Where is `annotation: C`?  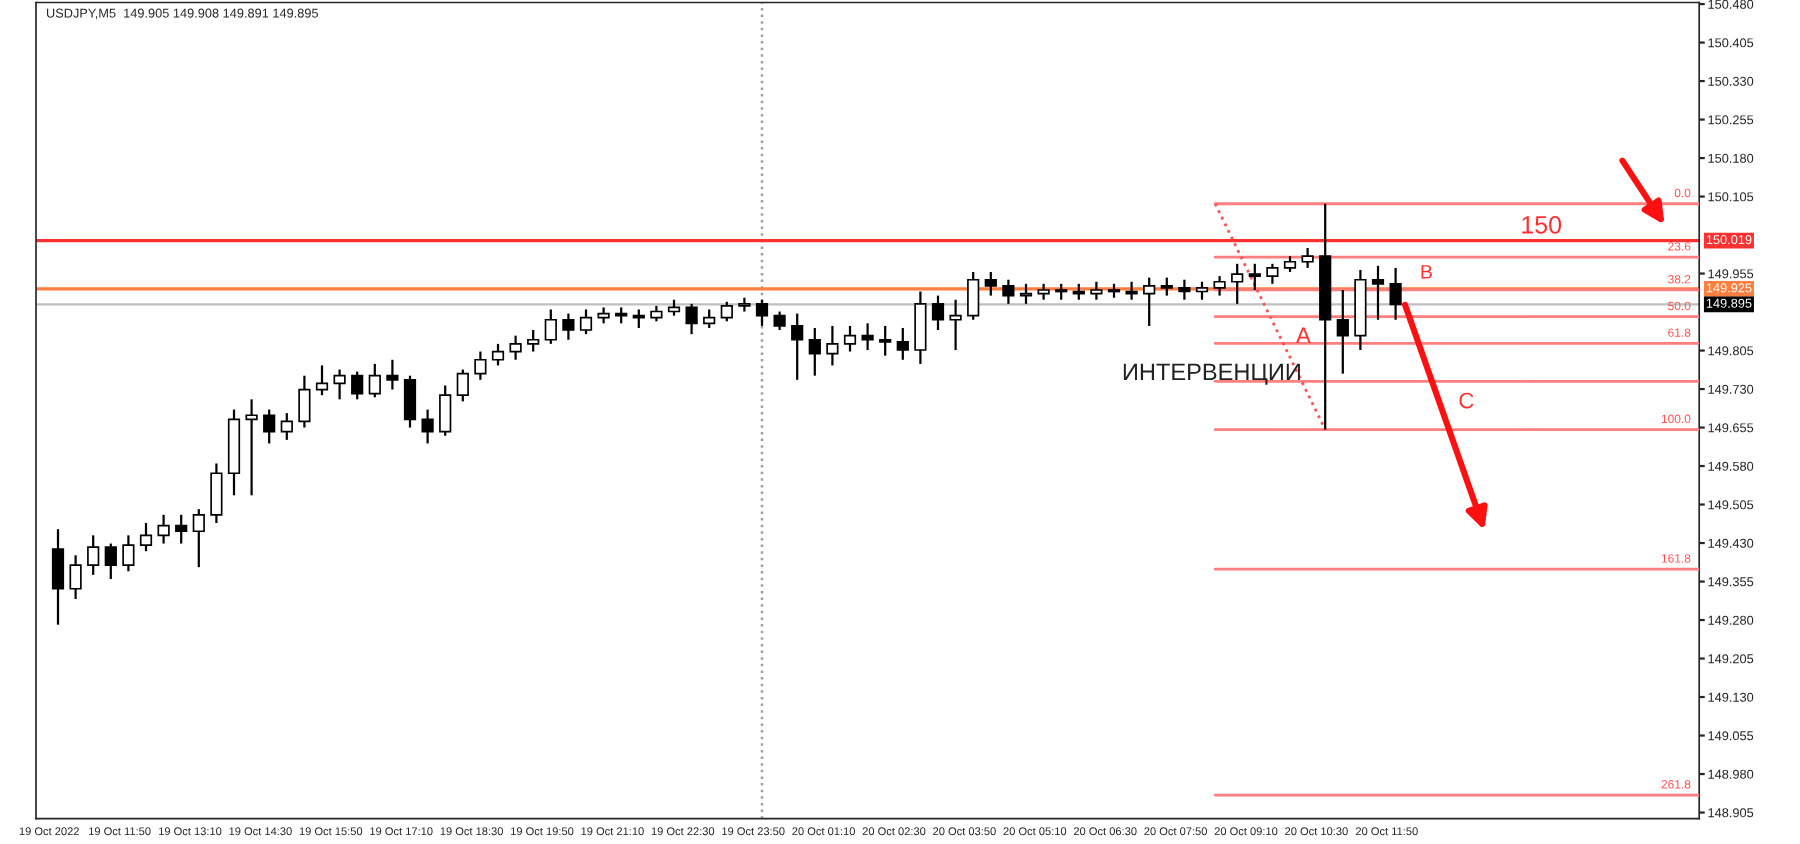 annotation: C is located at coordinates (1466, 400).